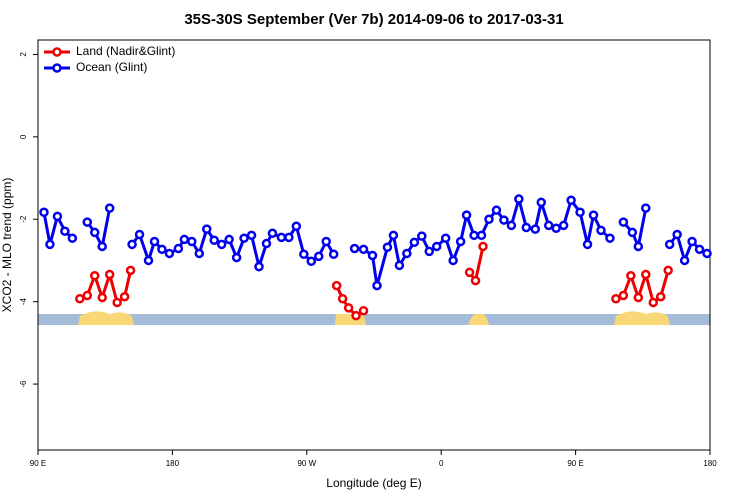 The width and height of the screenshot is (750, 500). I want to click on y-tick-label: 0, so click(23, 136).